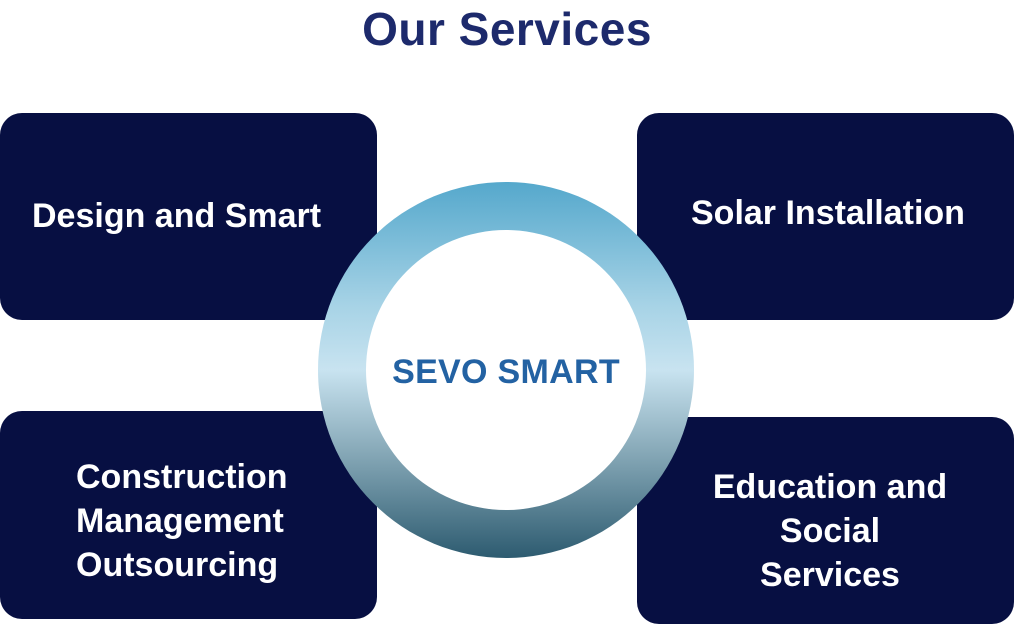 This screenshot has width=1014, height=624. Describe the element at coordinates (182, 521) in the screenshot. I see `service-label: Construction Management Outsourcing` at that location.